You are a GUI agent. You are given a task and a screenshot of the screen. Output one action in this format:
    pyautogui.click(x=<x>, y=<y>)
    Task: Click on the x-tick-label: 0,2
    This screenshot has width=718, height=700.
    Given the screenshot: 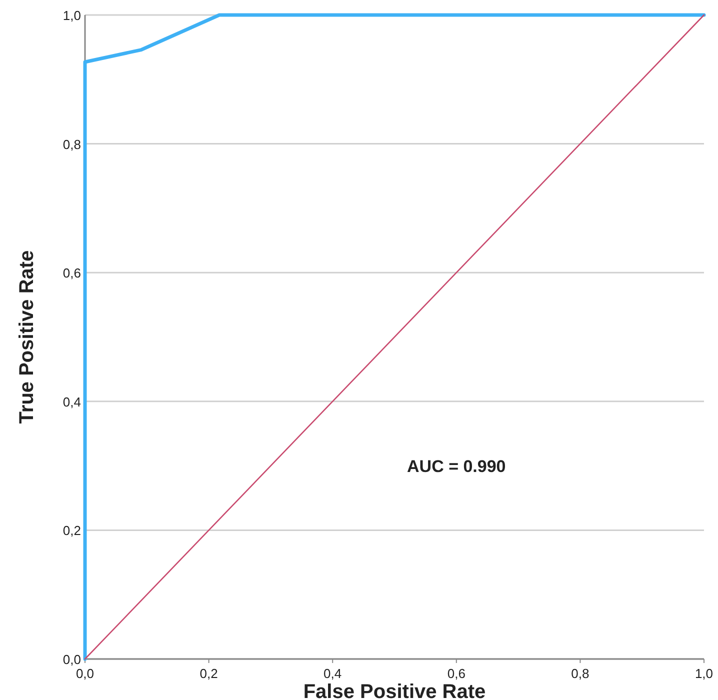 What is the action you would take?
    pyautogui.click(x=209, y=673)
    